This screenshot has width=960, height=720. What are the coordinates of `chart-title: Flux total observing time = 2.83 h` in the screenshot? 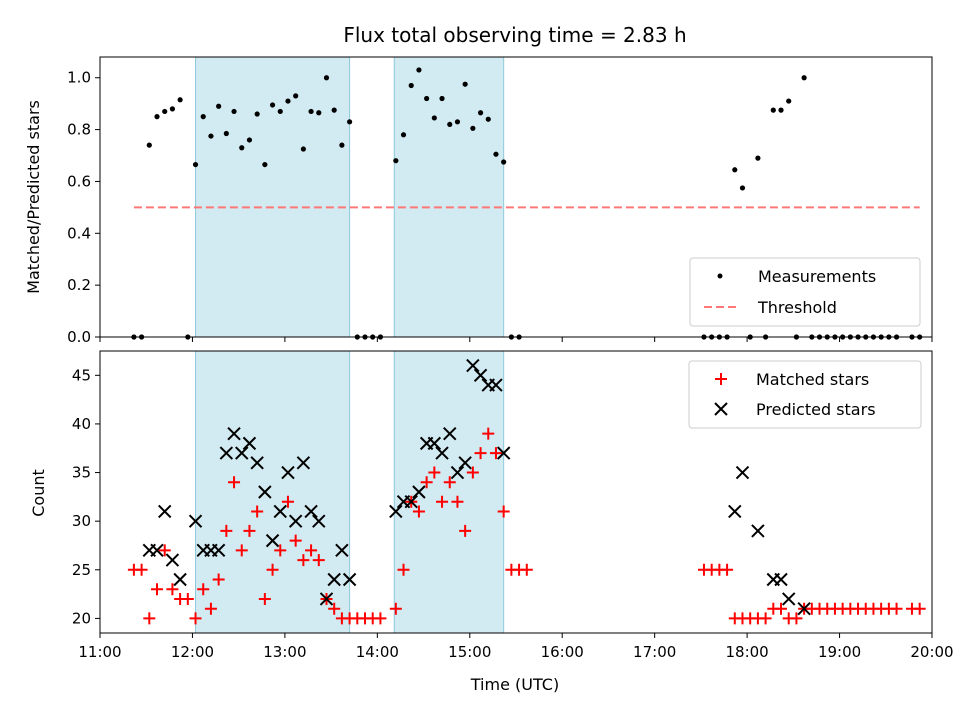 It's located at (514, 35).